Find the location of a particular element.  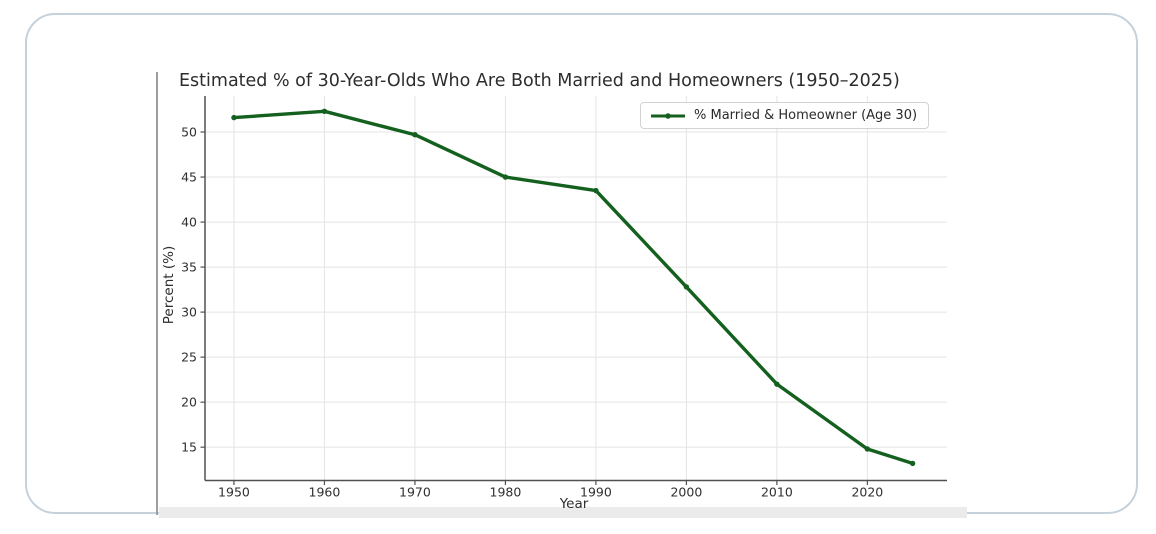

y-tick-label: 15 is located at coordinates (189, 447).